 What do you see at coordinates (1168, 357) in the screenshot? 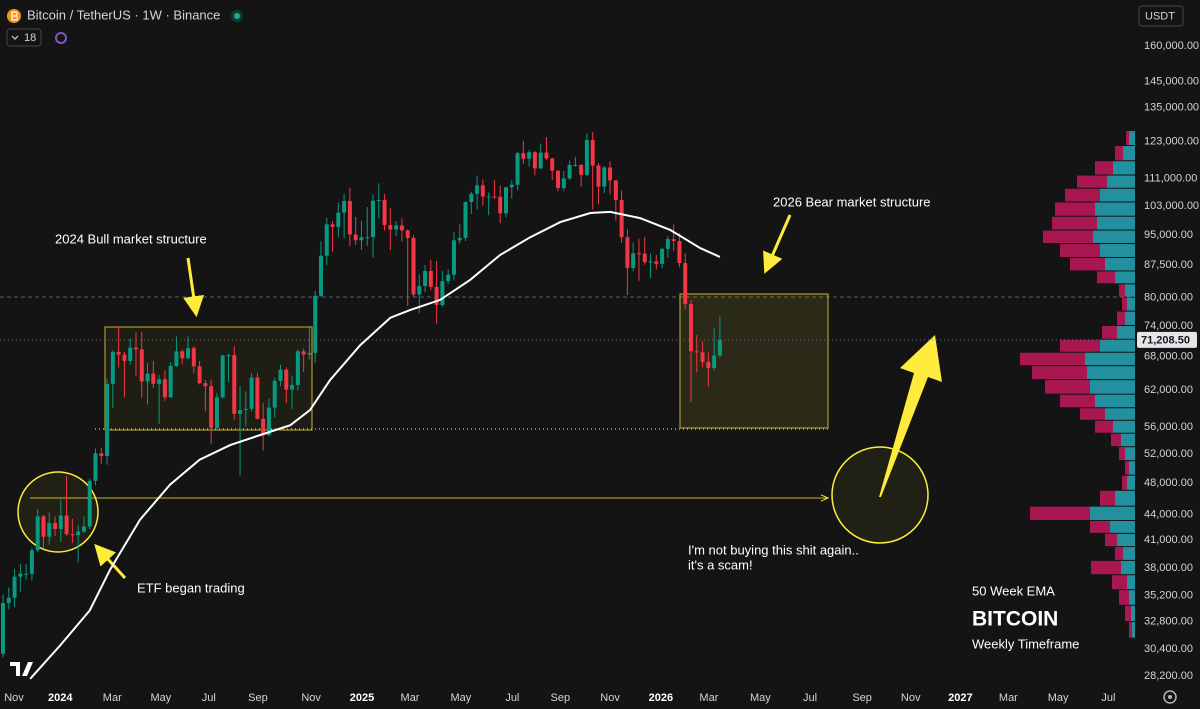
I see `y-tick-label: 68,000.00` at bounding box center [1168, 357].